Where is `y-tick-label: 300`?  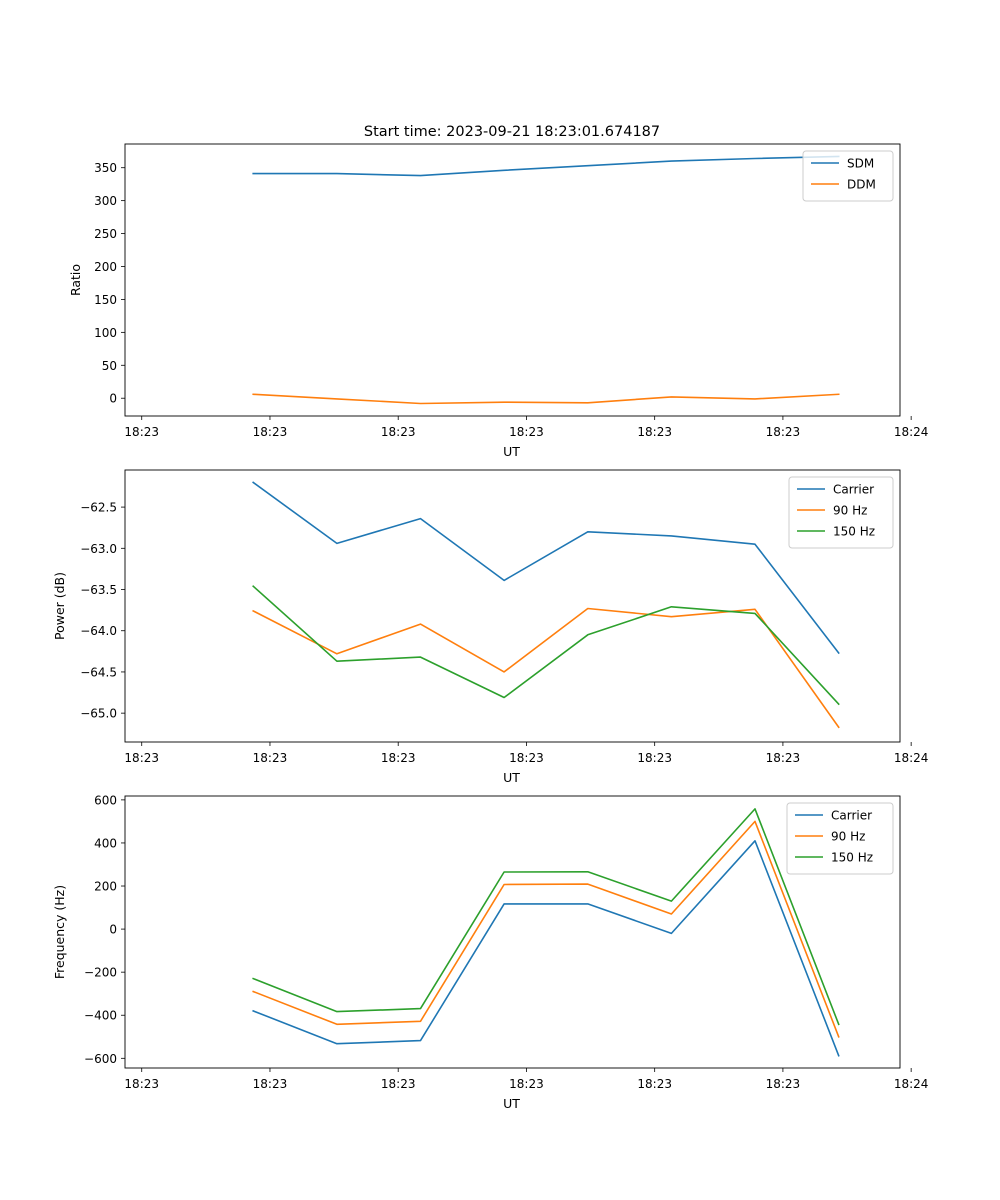 y-tick-label: 300 is located at coordinates (105, 201).